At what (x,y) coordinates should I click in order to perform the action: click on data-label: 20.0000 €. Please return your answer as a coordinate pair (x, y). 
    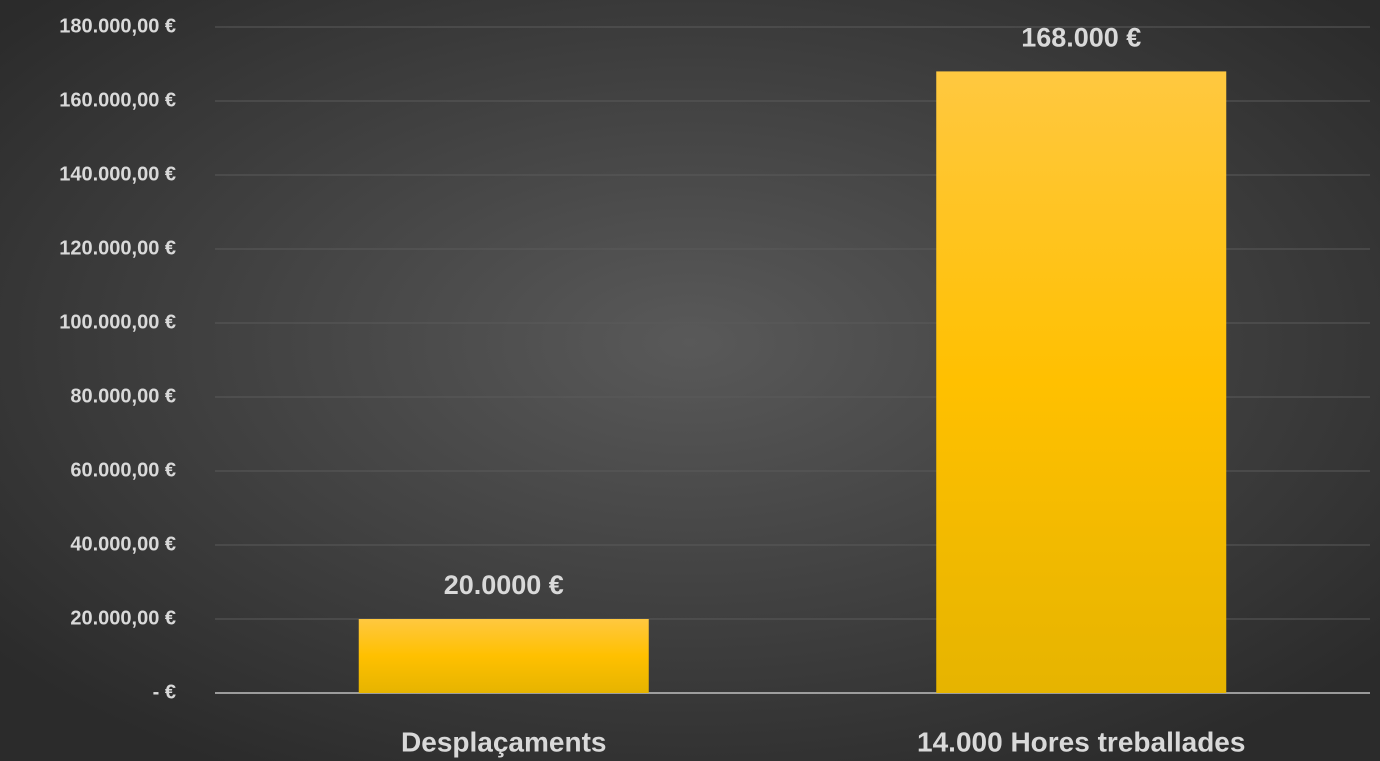
    Looking at the image, I should click on (504, 585).